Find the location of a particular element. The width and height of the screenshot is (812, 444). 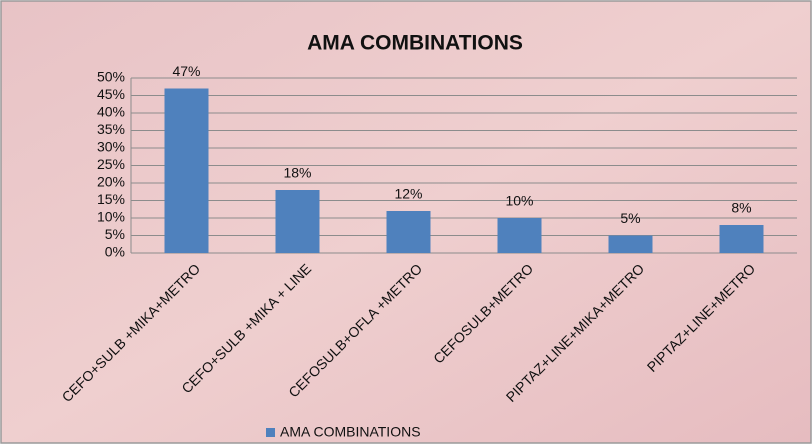

y-tick-label: 5% is located at coordinates (115, 234).